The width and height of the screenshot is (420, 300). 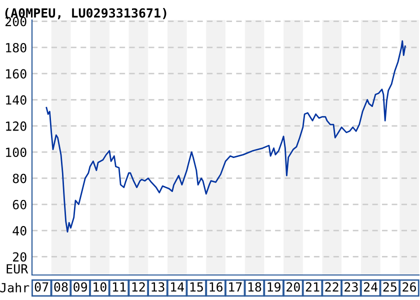 I want to click on y-tick-label: 180, so click(x=16, y=47).